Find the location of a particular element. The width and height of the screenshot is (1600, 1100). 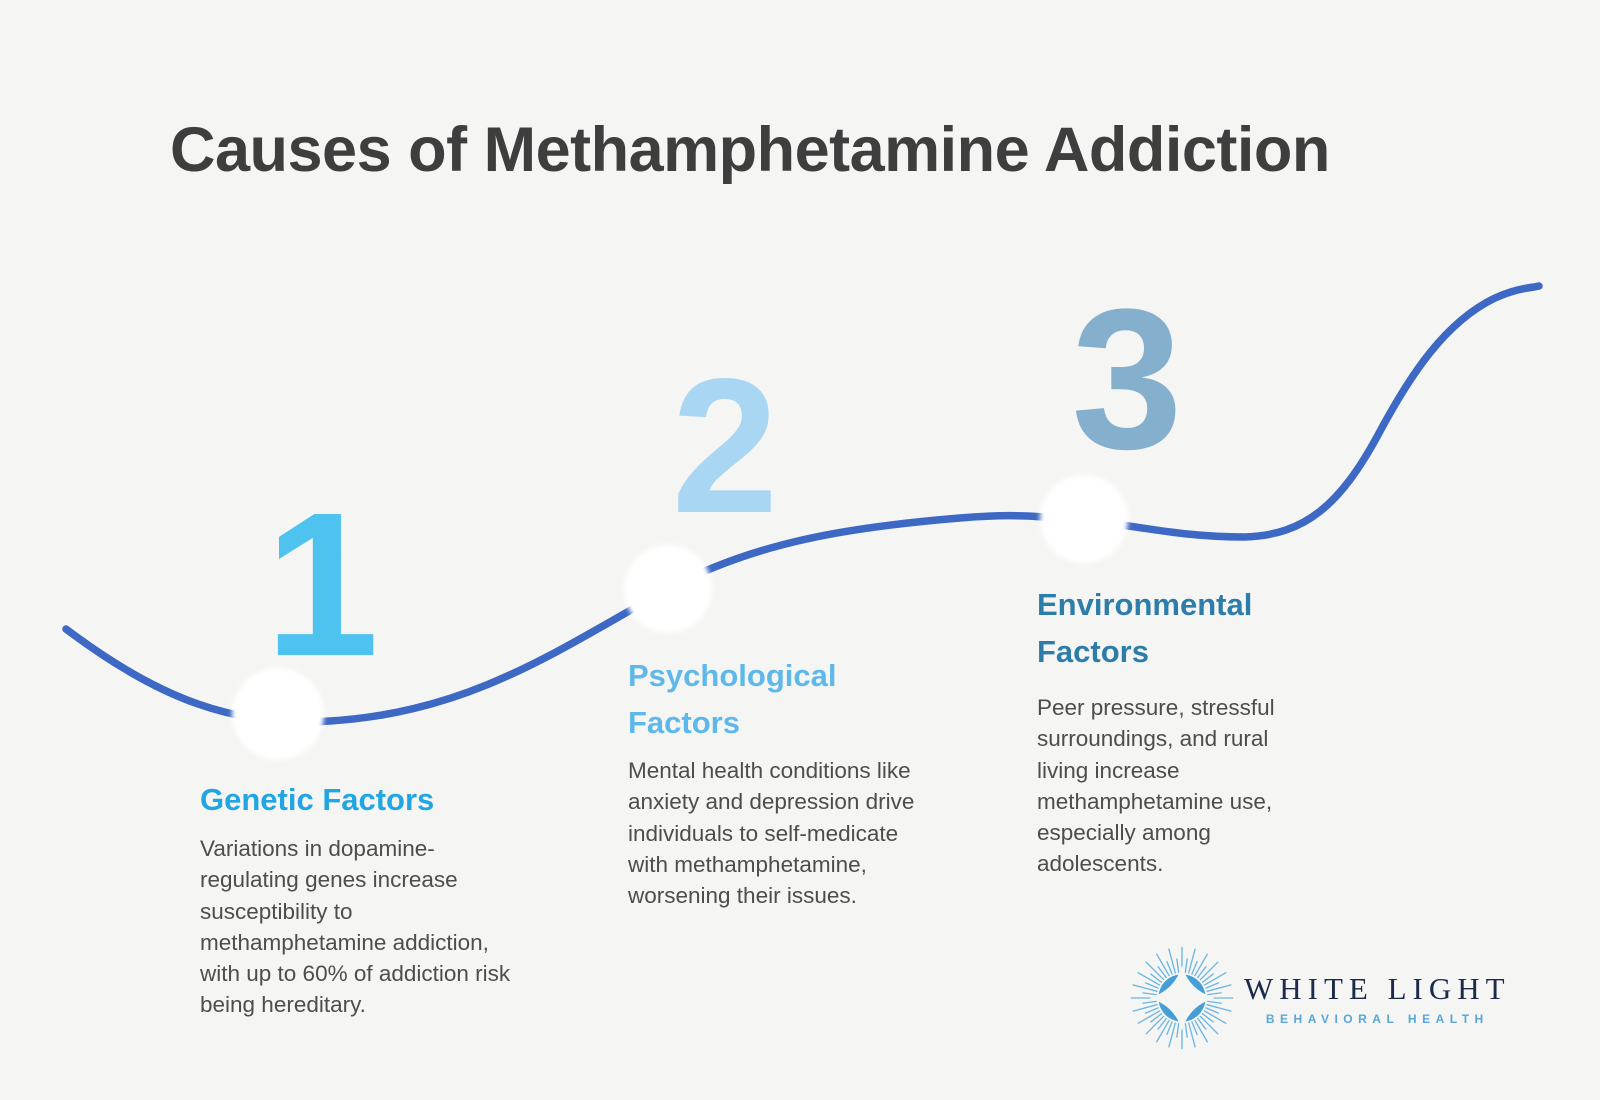

step-2-number: 2 is located at coordinates (725, 445).